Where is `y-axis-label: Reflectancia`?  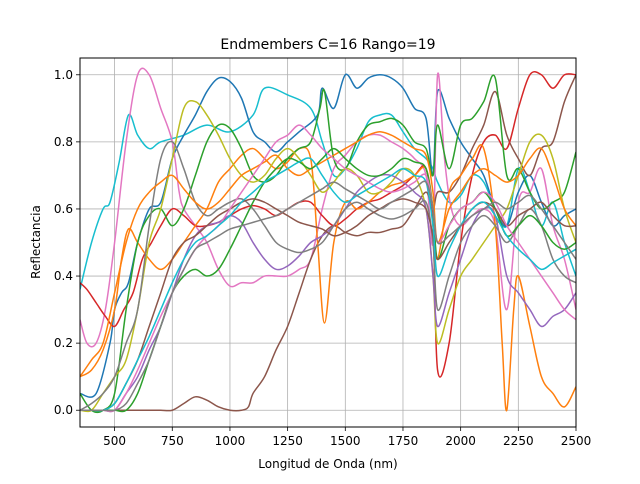
y-axis-label: Reflectancia is located at coordinates (36, 242).